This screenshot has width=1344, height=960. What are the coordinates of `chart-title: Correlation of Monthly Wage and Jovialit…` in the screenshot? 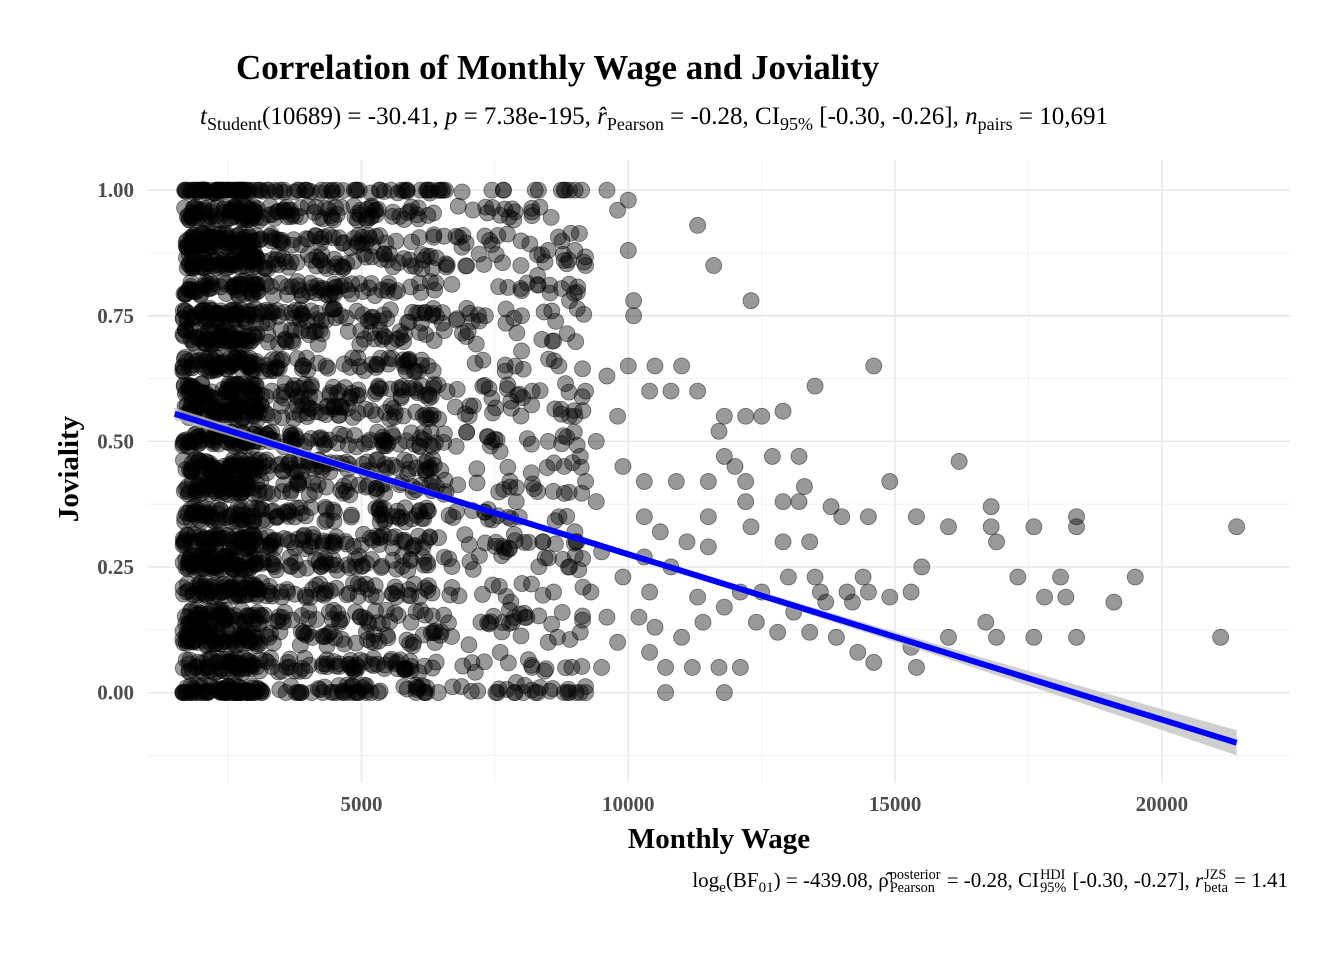 It's located at (558, 67).